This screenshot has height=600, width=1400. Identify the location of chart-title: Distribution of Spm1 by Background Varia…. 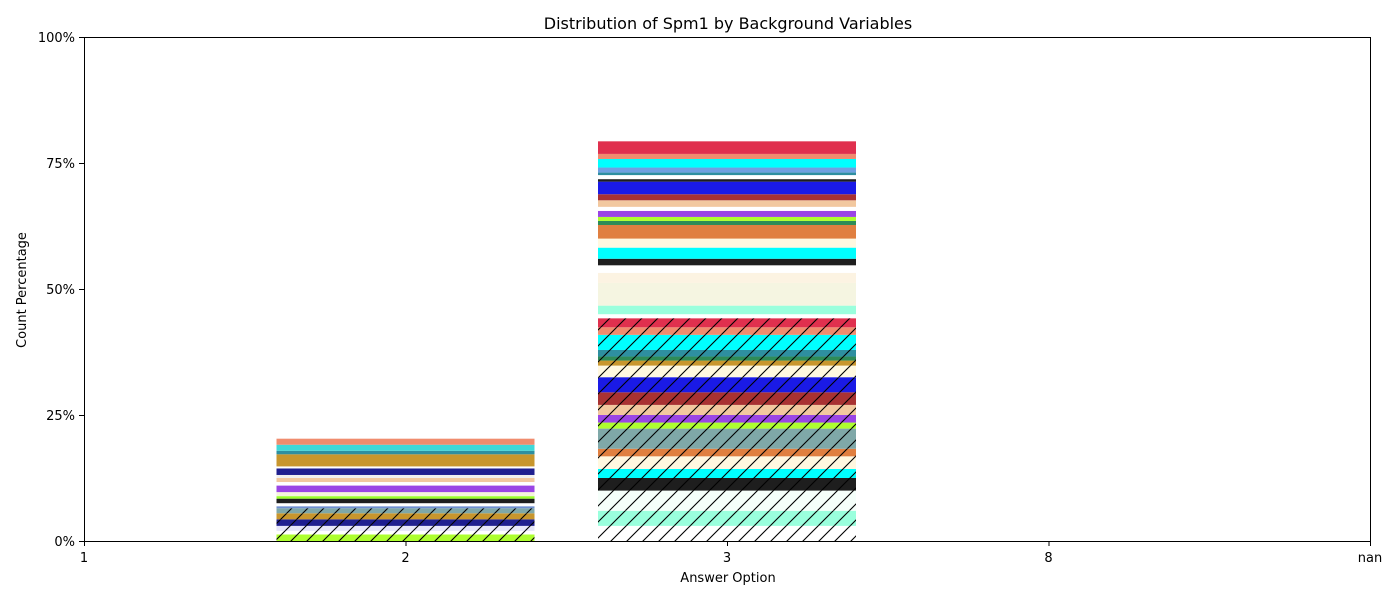
(728, 23).